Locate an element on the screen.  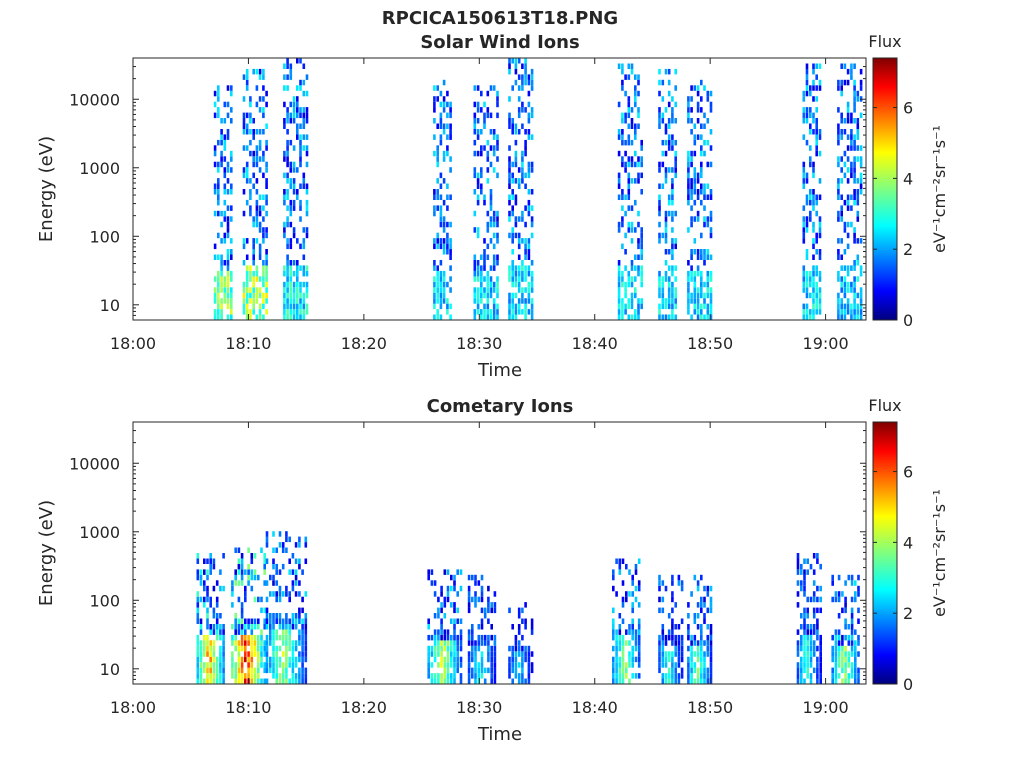
x-tick-label: 19:00 is located at coordinates (826, 707).